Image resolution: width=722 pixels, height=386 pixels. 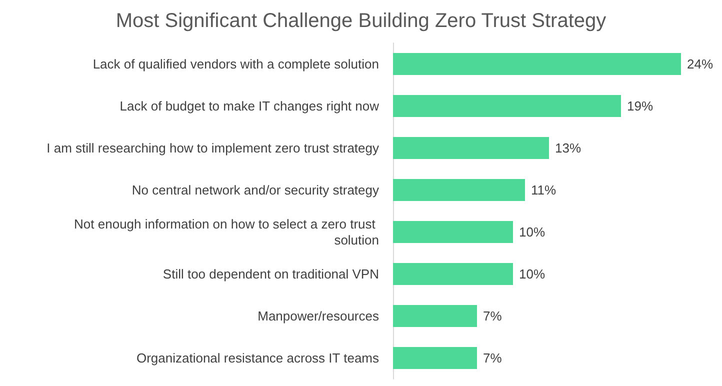 What do you see at coordinates (250, 106) in the screenshot?
I see `y-tick-label: Lack of budget to make IT changes right now` at bounding box center [250, 106].